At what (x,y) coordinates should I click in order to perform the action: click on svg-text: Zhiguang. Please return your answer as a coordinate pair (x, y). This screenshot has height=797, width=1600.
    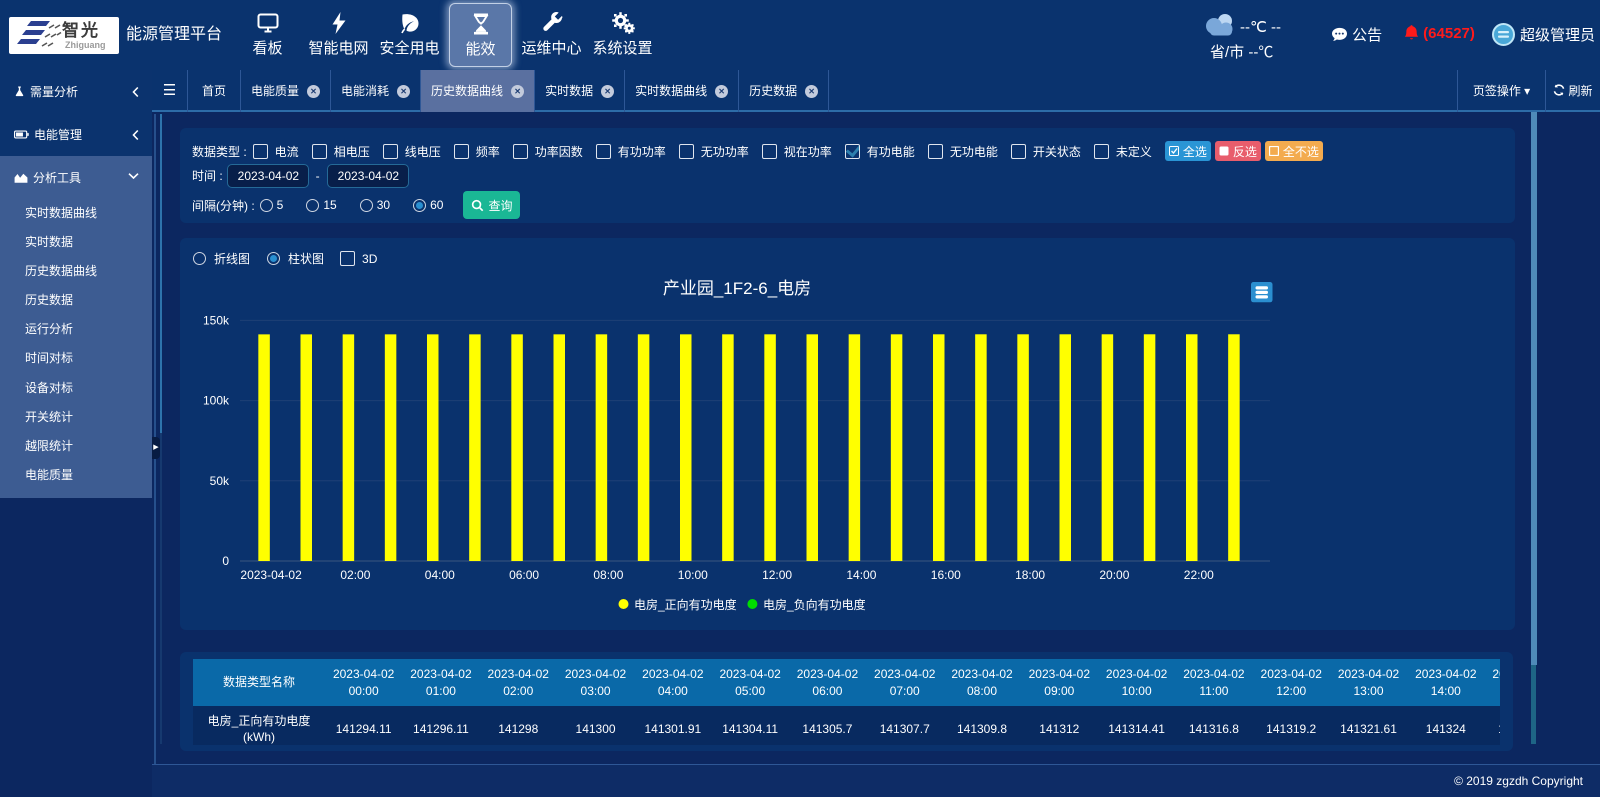
    Looking at the image, I should click on (85, 45).